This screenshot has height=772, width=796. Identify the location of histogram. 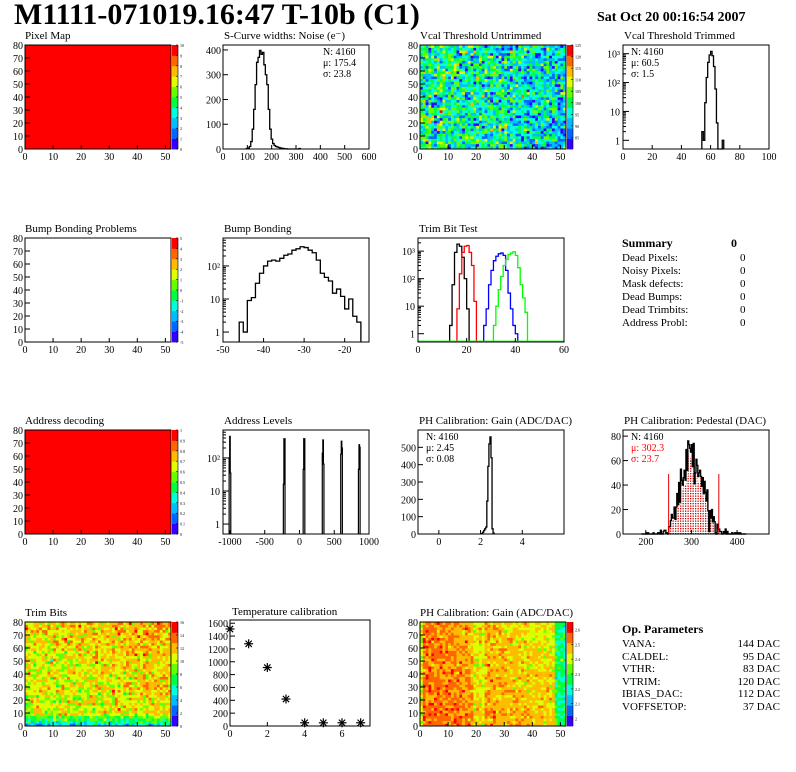
(273, 99).